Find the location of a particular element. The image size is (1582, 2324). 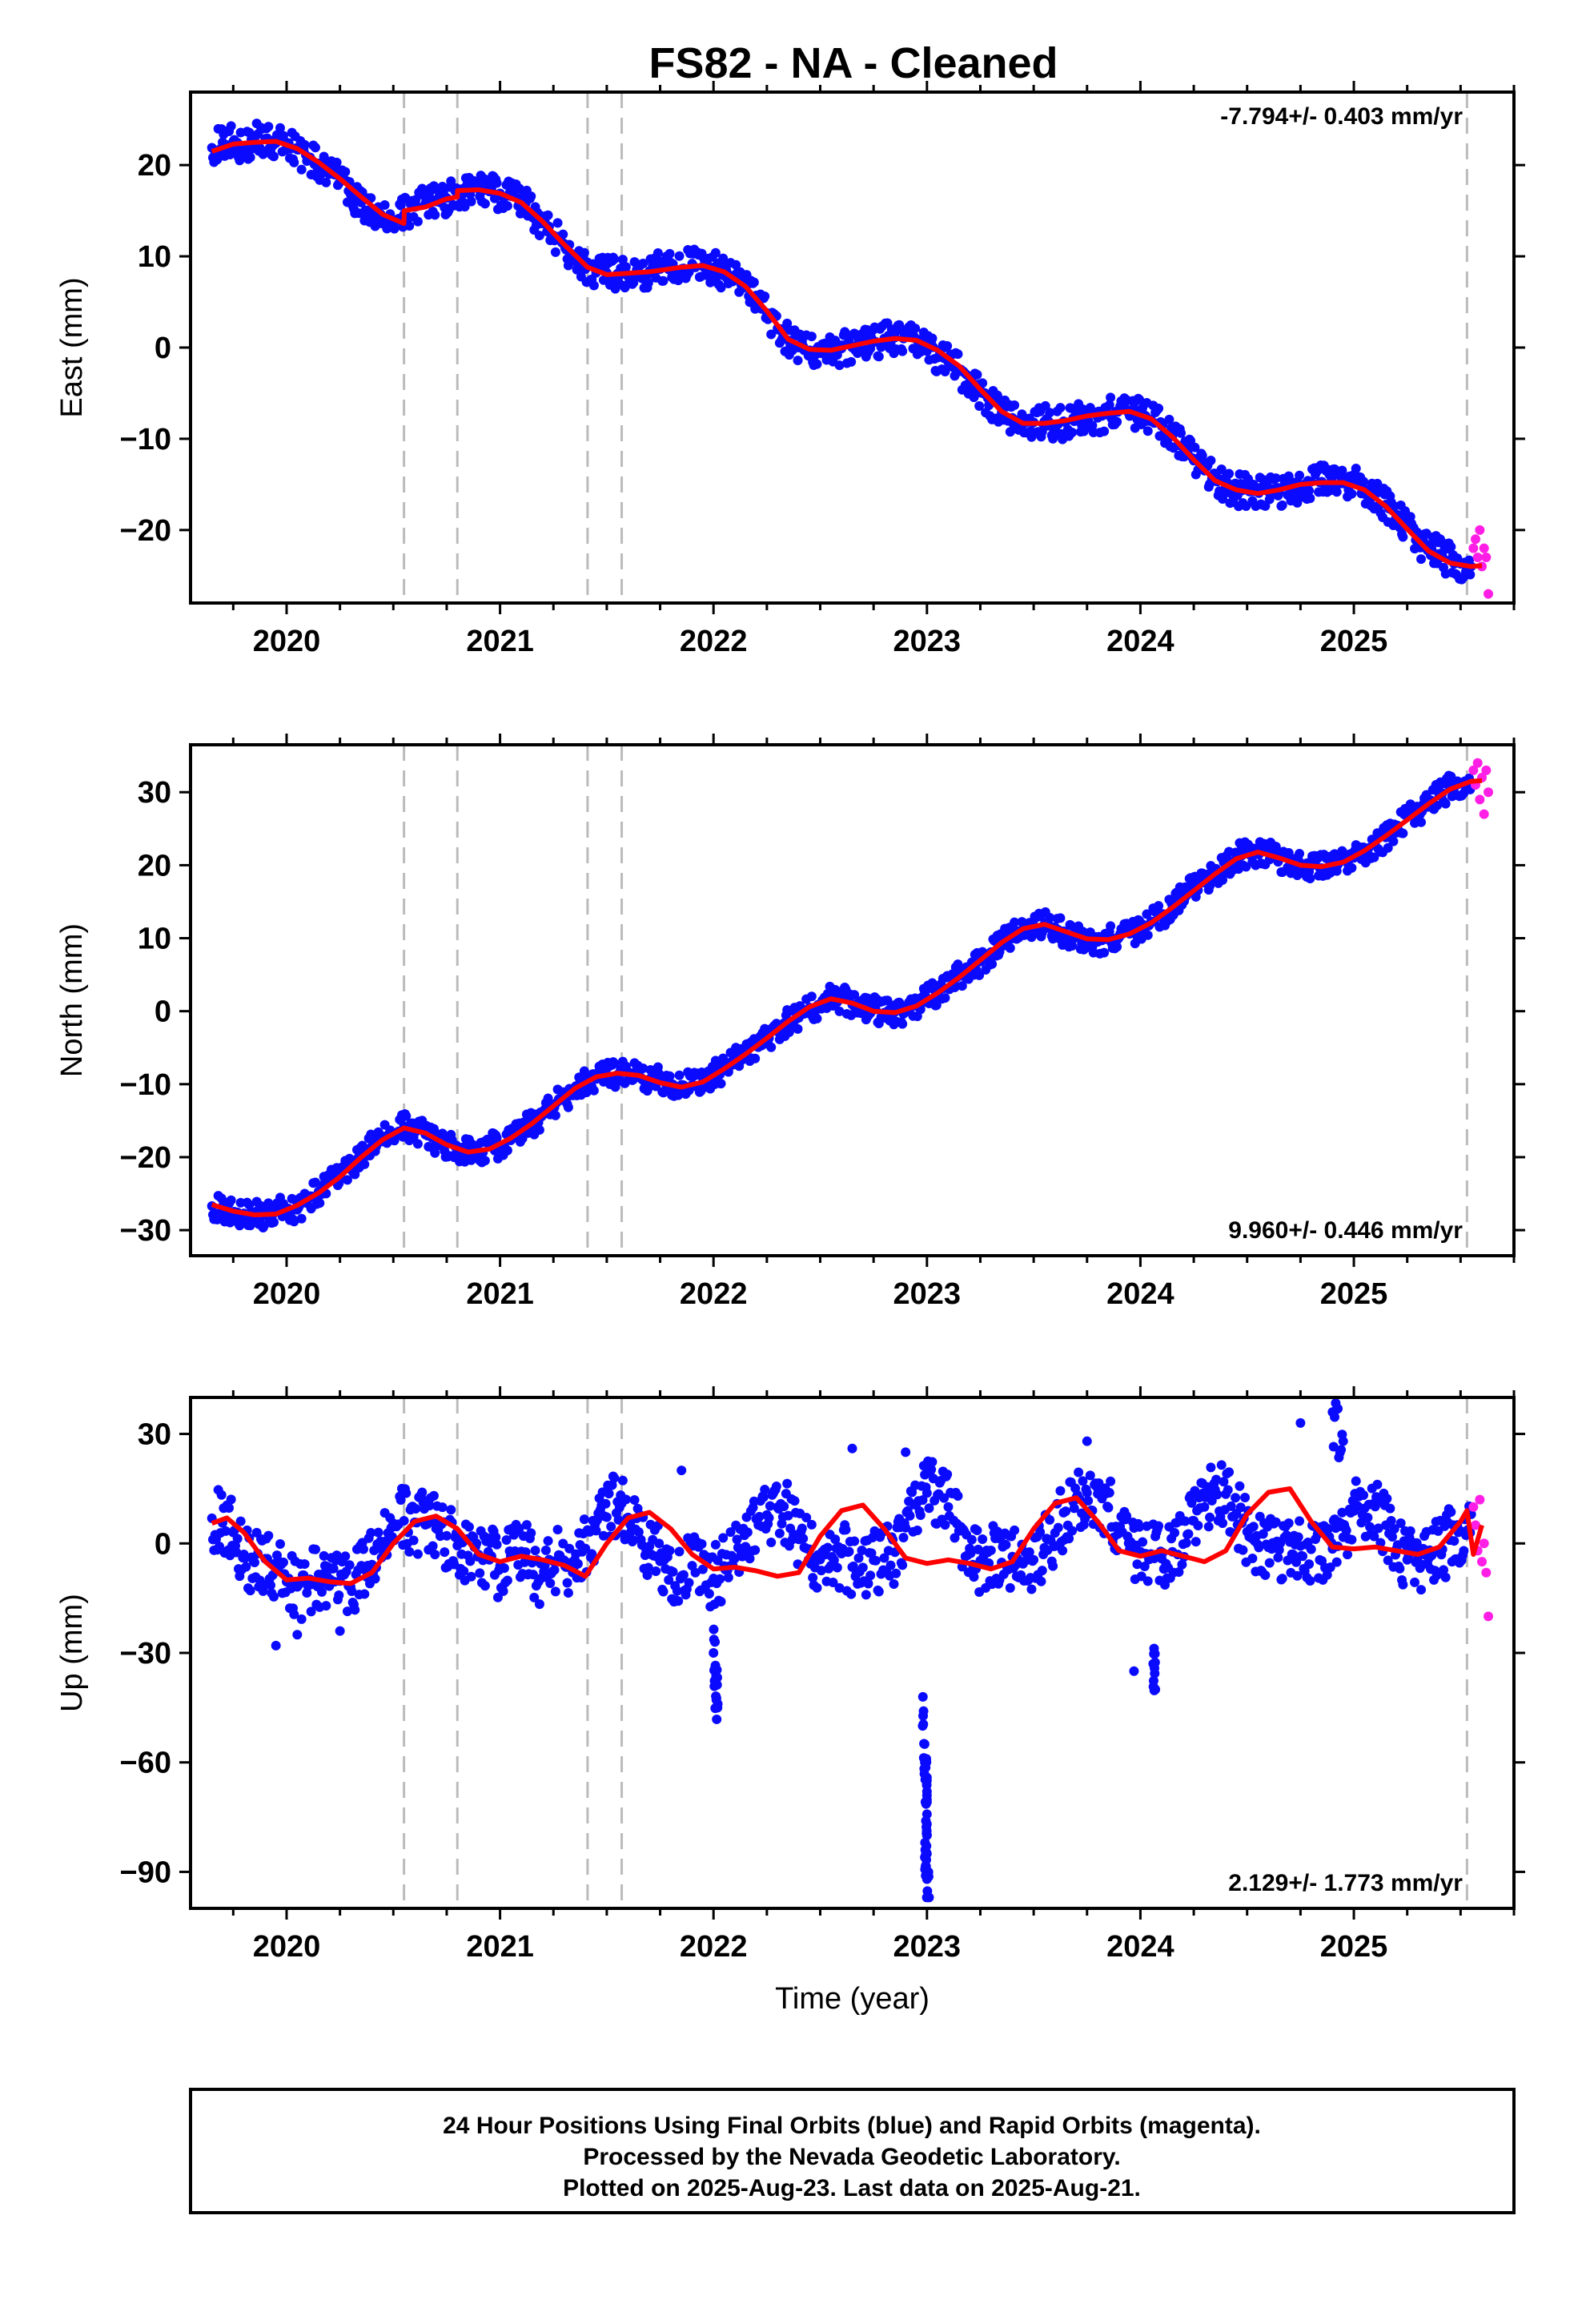

x-tick-label: 2022 is located at coordinates (714, 641).